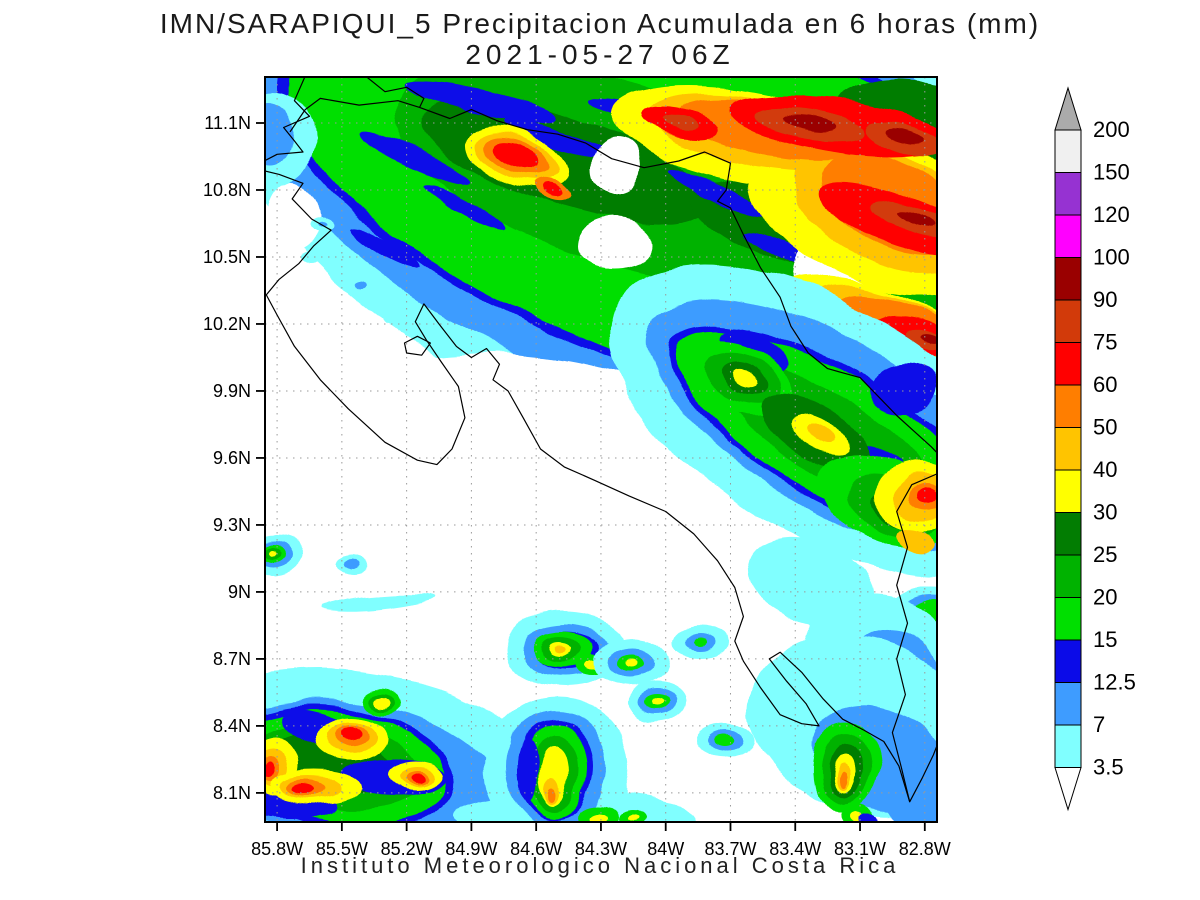  What do you see at coordinates (1105, 342) in the screenshot?
I see `colorbar-label: 75` at bounding box center [1105, 342].